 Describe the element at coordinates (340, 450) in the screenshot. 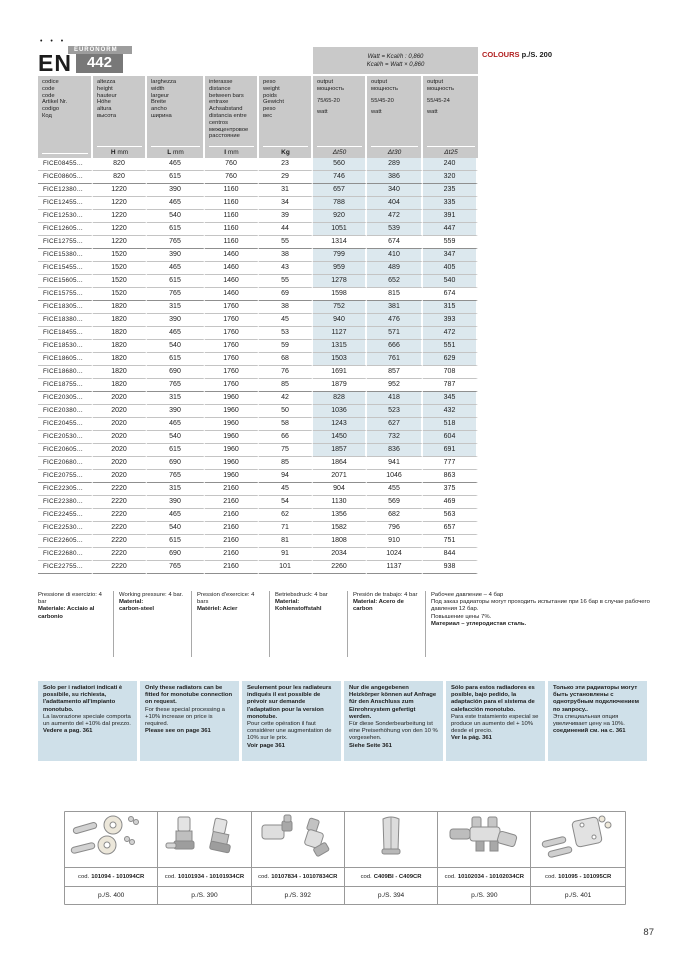

I see `cell-output-dt50: 1857` at that location.